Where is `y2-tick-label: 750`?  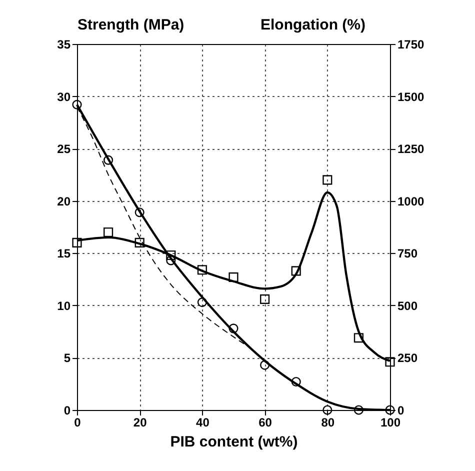 y2-tick-label: 750 is located at coordinates (408, 253).